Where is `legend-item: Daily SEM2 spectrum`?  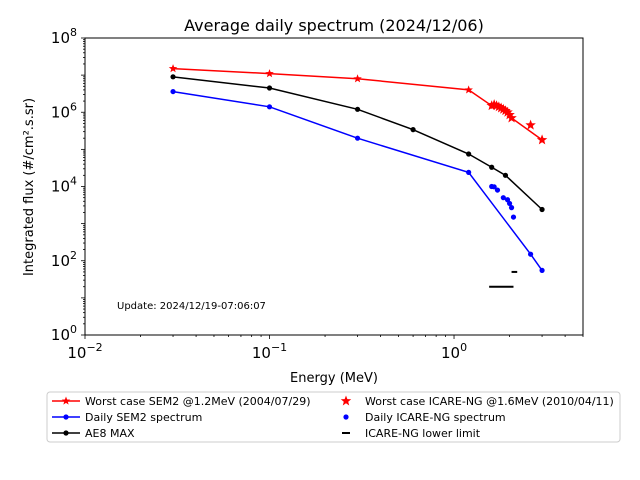
legend-item: Daily SEM2 spectrum is located at coordinates (127, 417).